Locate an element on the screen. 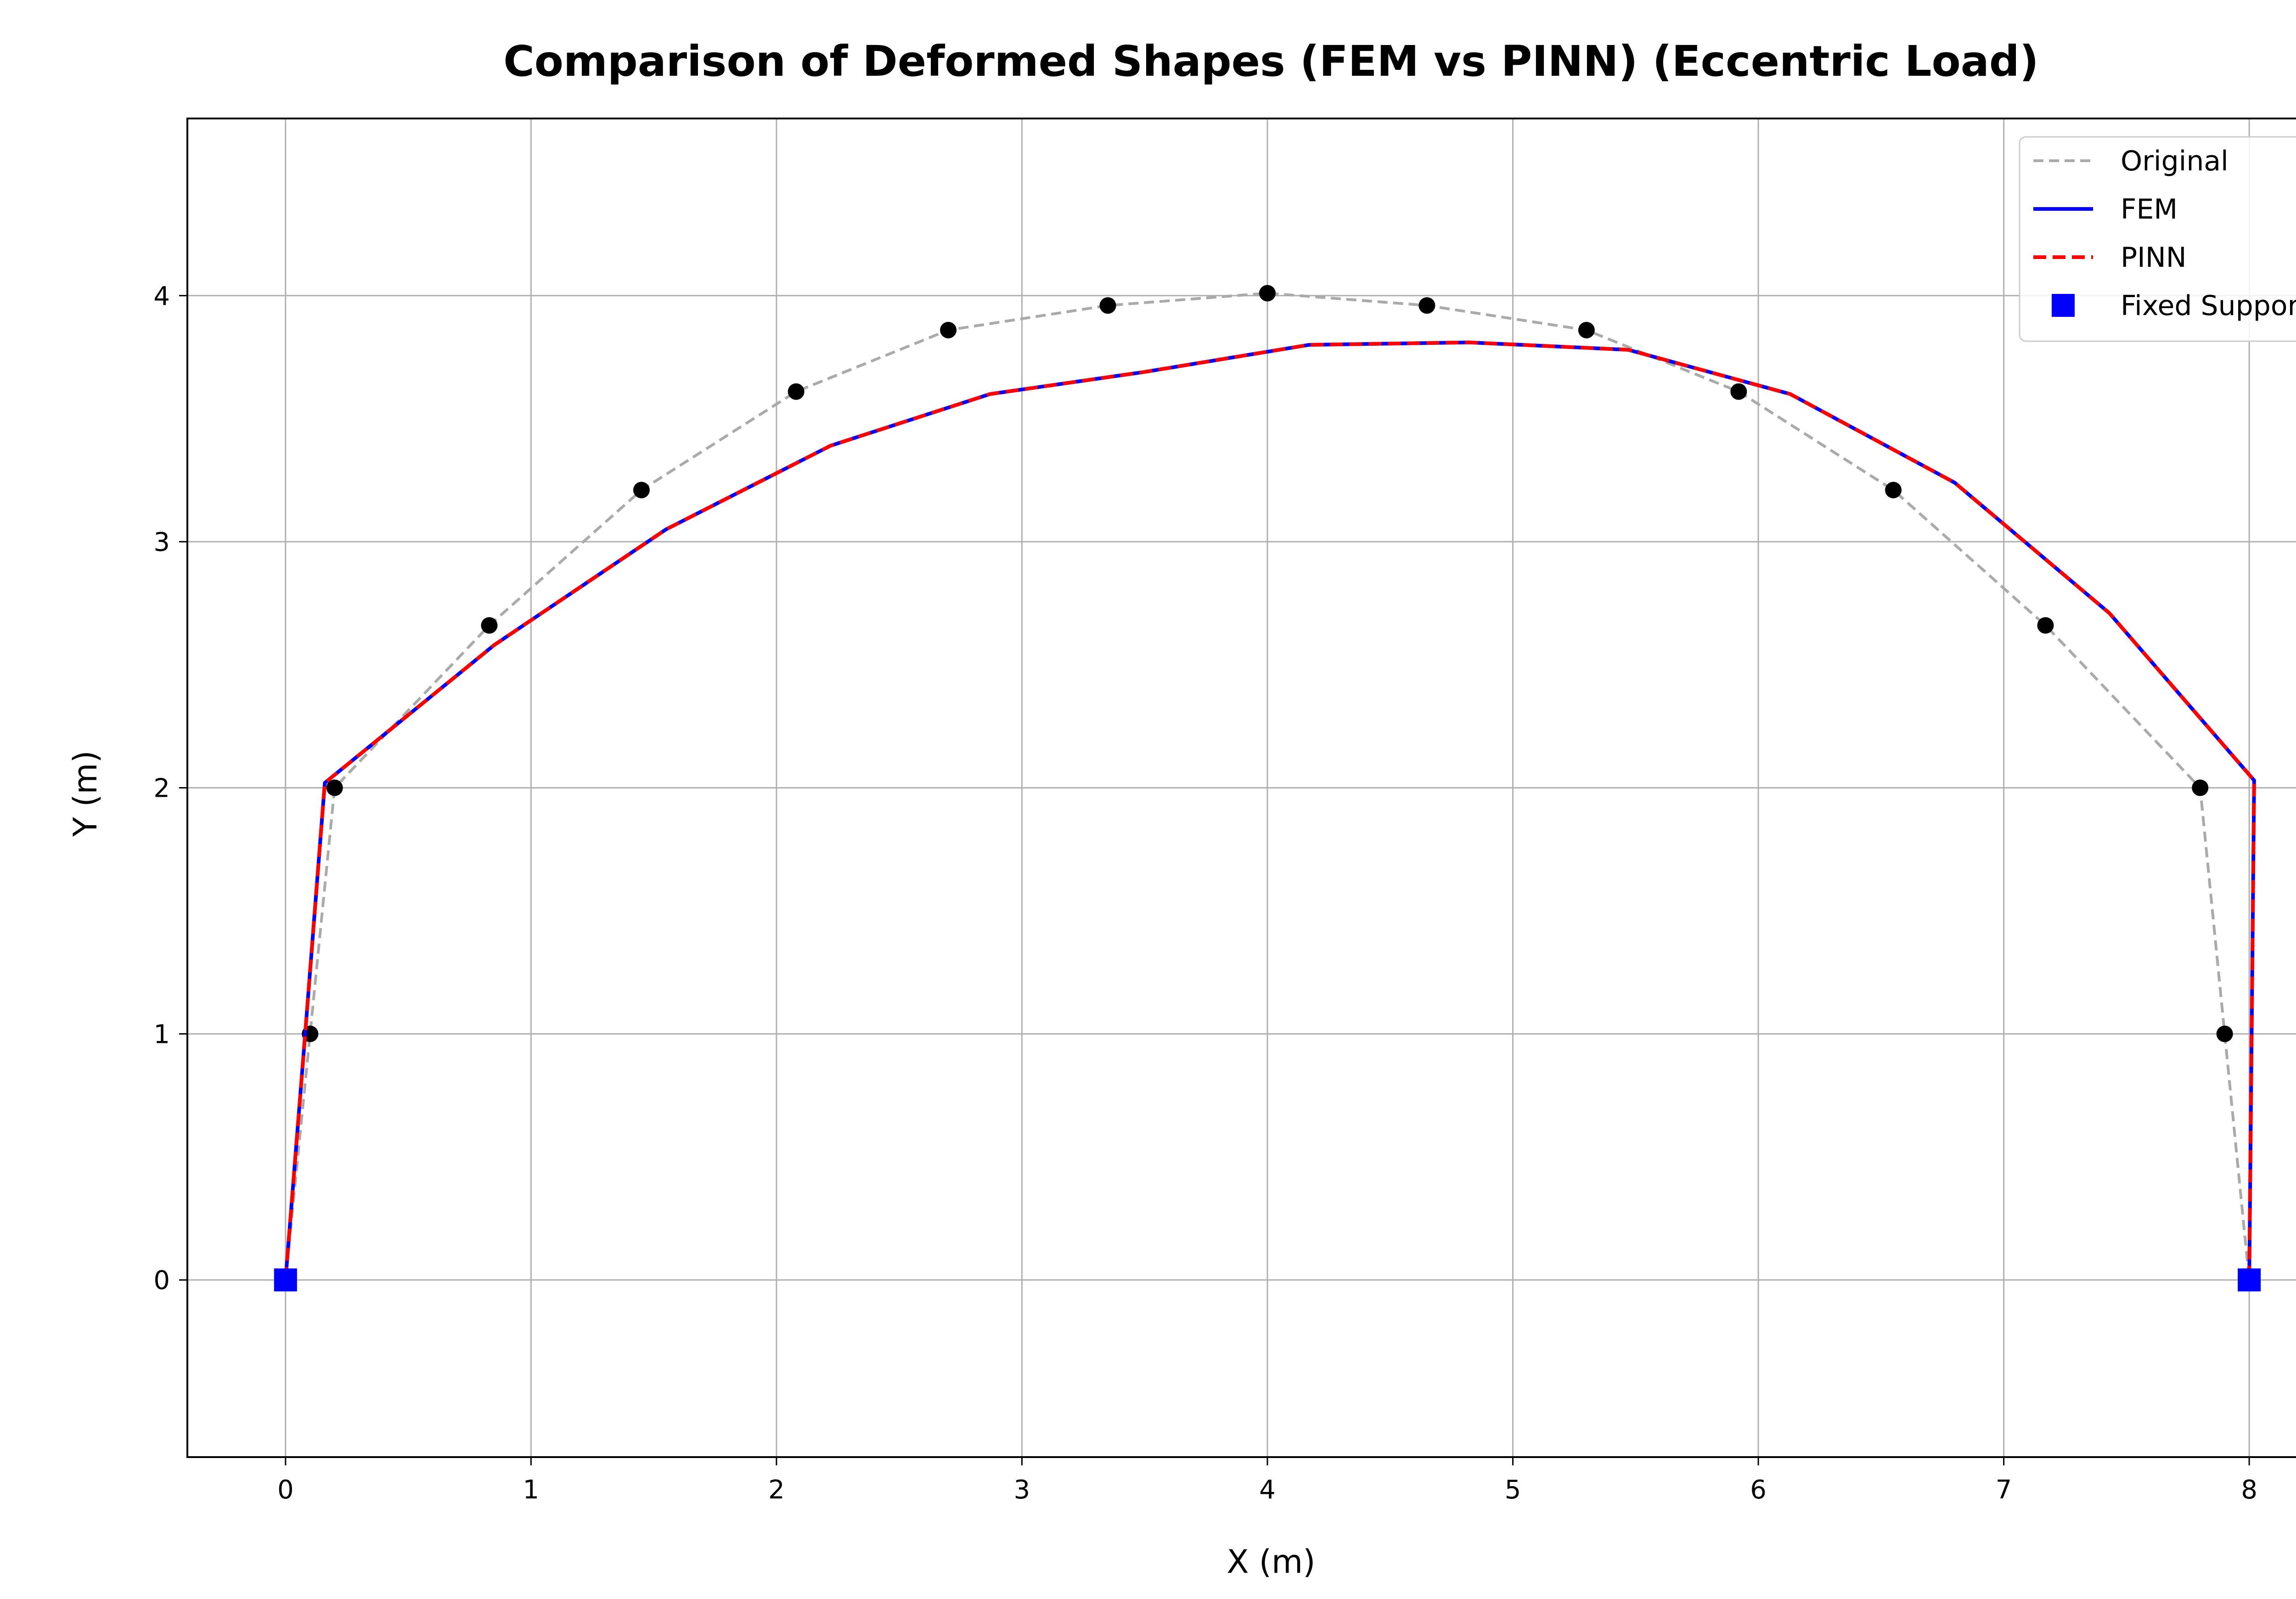  x-tick-label: 6 is located at coordinates (1758, 1490).